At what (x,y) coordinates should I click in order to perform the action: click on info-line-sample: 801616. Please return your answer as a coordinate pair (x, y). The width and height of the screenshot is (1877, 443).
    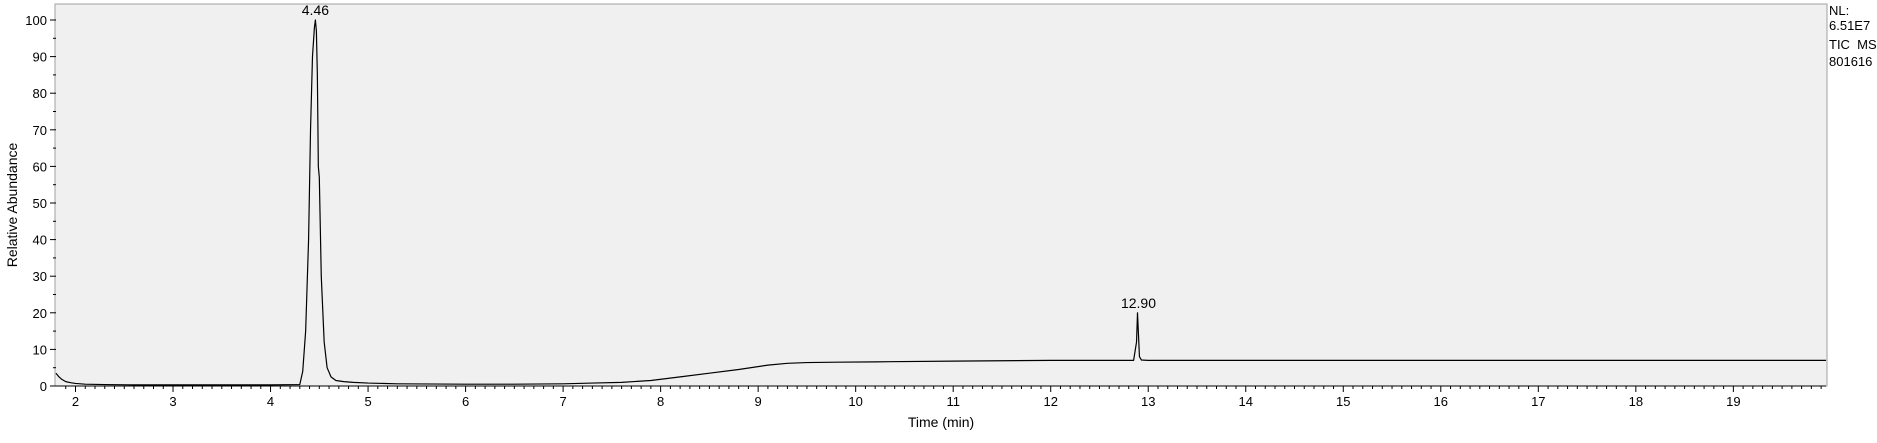
    Looking at the image, I should click on (1850, 61).